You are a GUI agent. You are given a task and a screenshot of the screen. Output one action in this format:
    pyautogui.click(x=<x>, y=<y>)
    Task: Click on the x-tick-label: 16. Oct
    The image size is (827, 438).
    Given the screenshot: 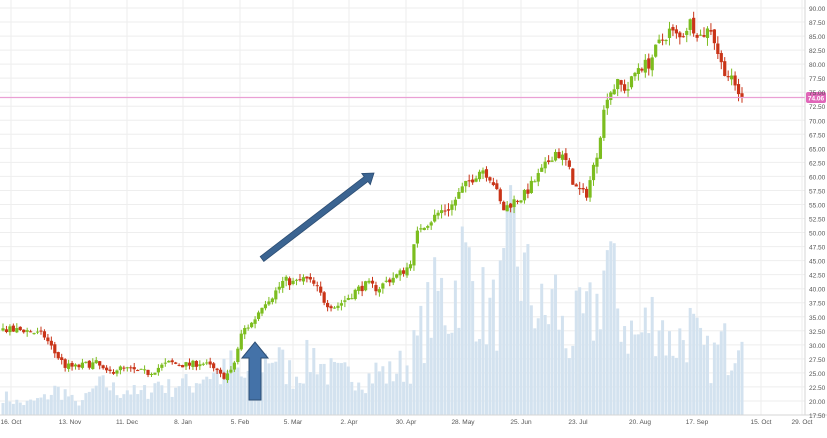 What is the action you would take?
    pyautogui.click(x=11, y=422)
    